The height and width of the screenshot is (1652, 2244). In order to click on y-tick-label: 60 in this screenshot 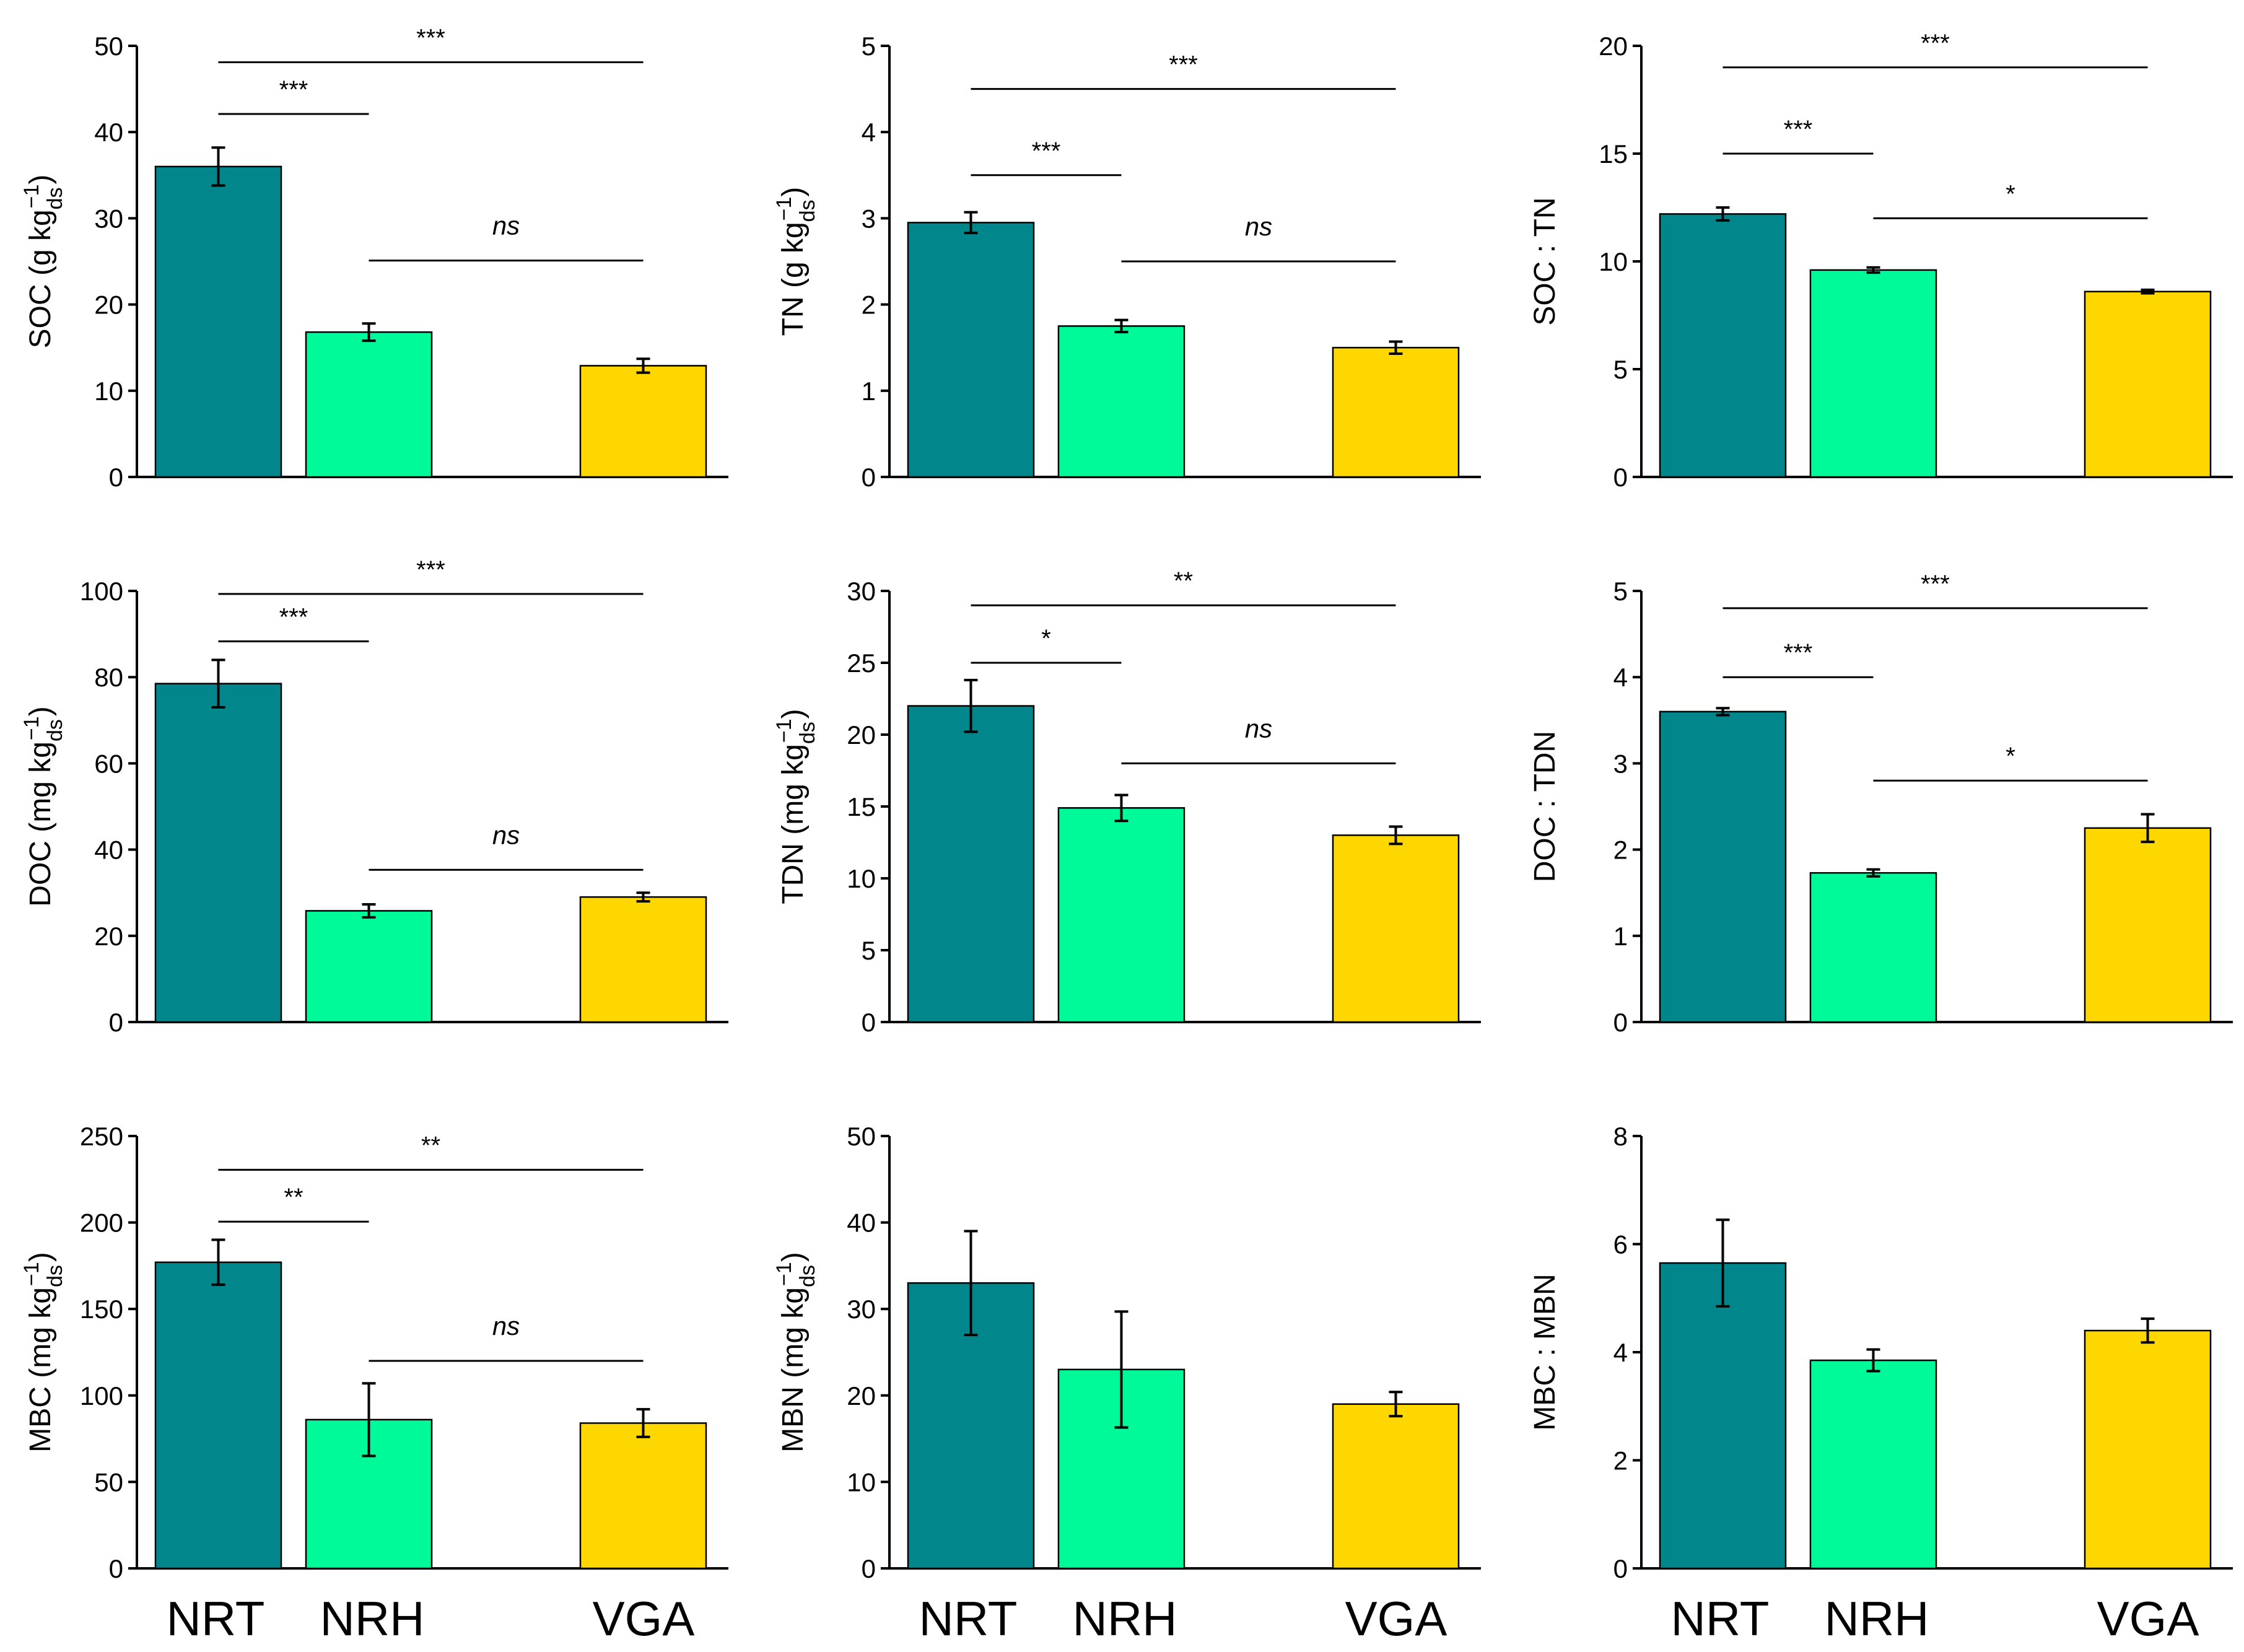, I will do `click(108, 763)`.